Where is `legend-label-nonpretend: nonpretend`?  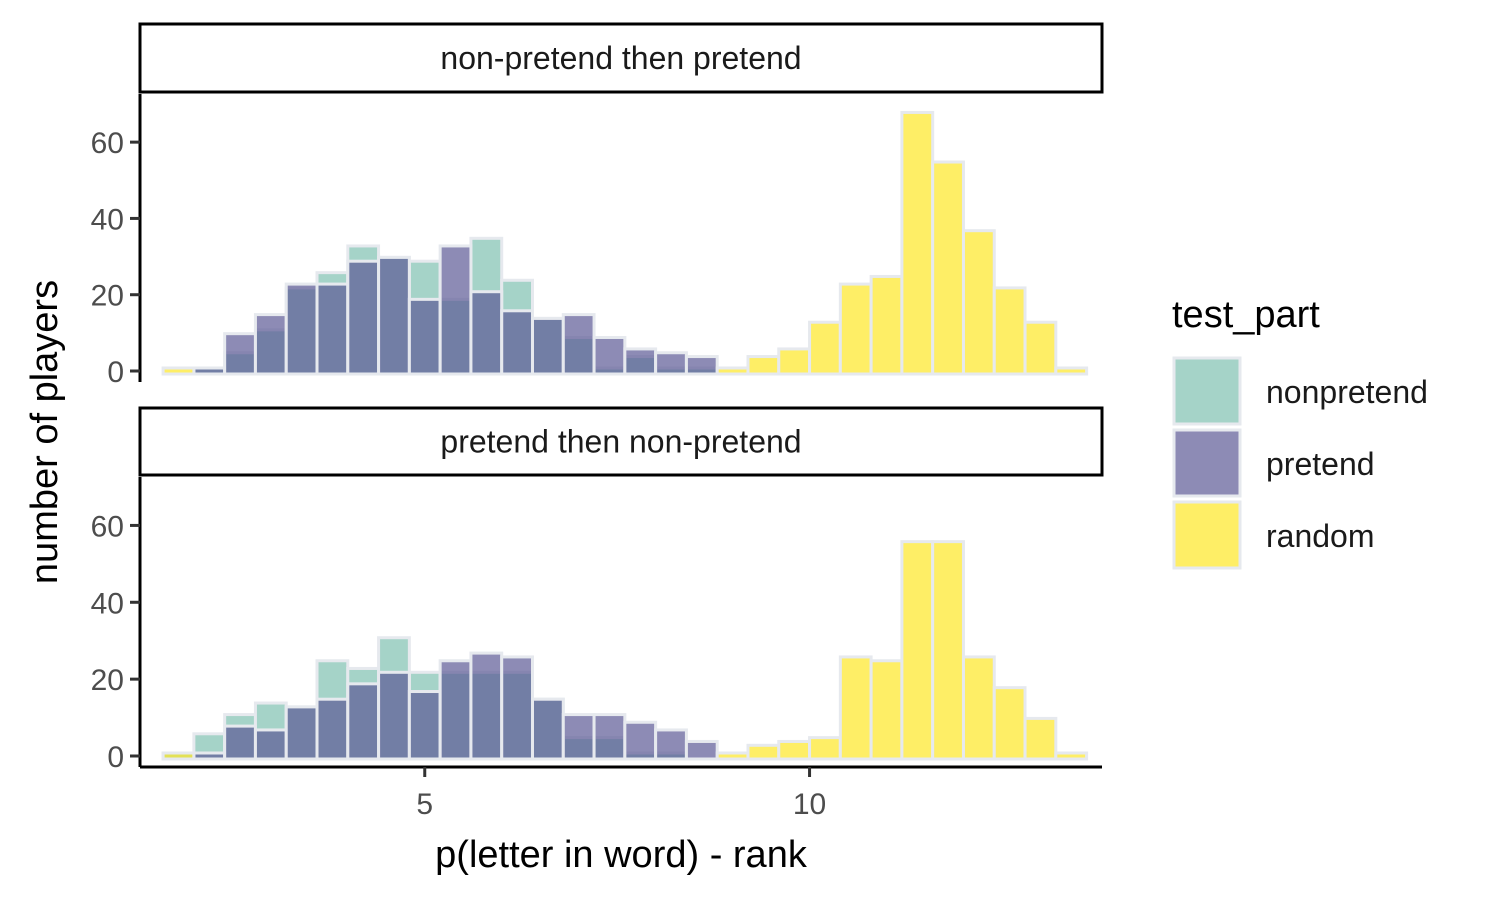 legend-label-nonpretend: nonpretend is located at coordinates (1347, 392).